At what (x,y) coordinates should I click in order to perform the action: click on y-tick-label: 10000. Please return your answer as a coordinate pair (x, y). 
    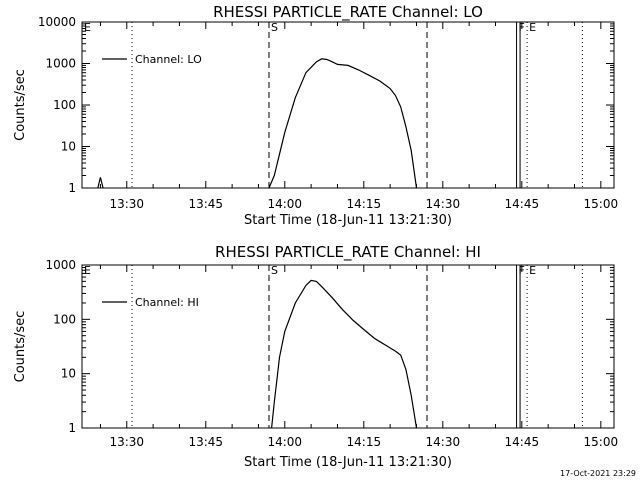
    Looking at the image, I should click on (57, 22).